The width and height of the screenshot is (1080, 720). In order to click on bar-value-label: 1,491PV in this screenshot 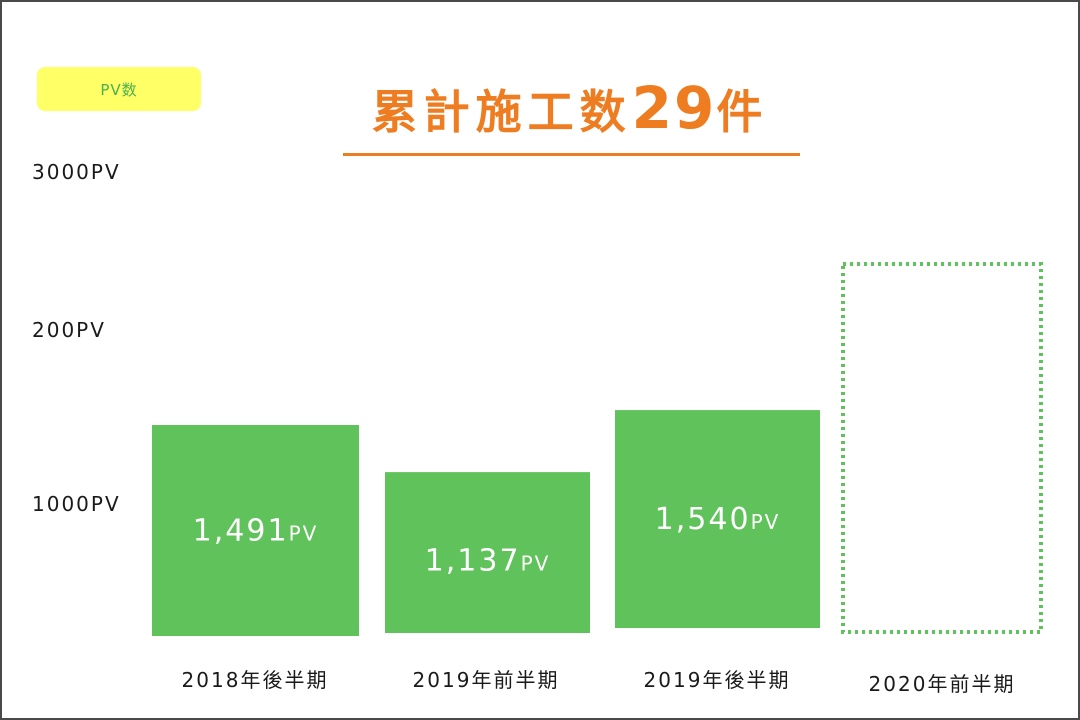, I will do `click(256, 531)`.